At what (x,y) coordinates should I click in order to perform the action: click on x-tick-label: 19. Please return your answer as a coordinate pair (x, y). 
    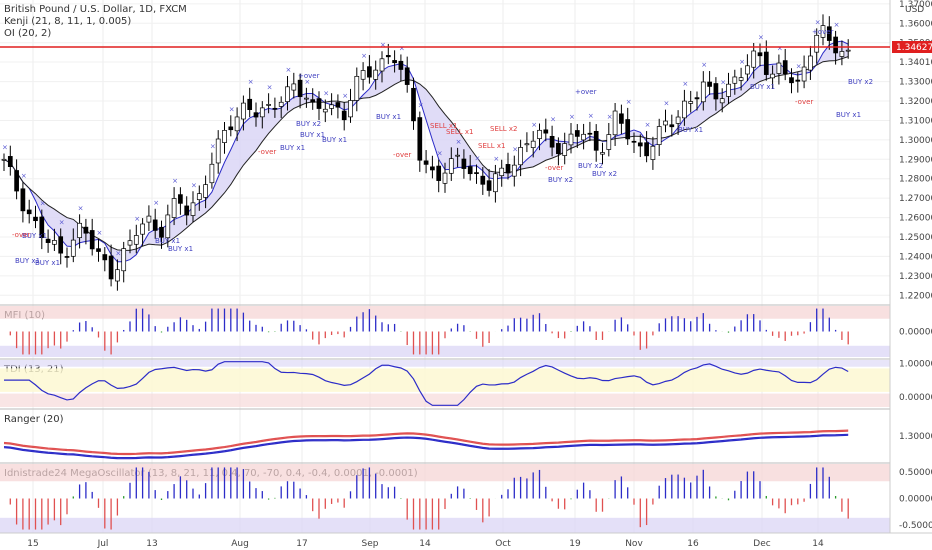
    Looking at the image, I should click on (575, 544).